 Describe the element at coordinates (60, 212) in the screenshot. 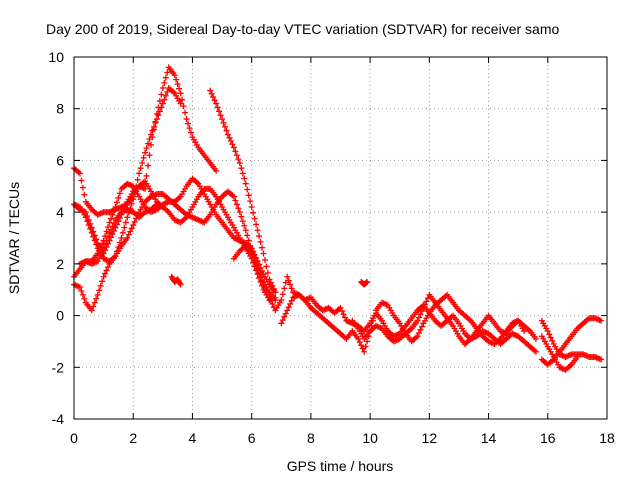

I see `y-tick-label: 4` at that location.